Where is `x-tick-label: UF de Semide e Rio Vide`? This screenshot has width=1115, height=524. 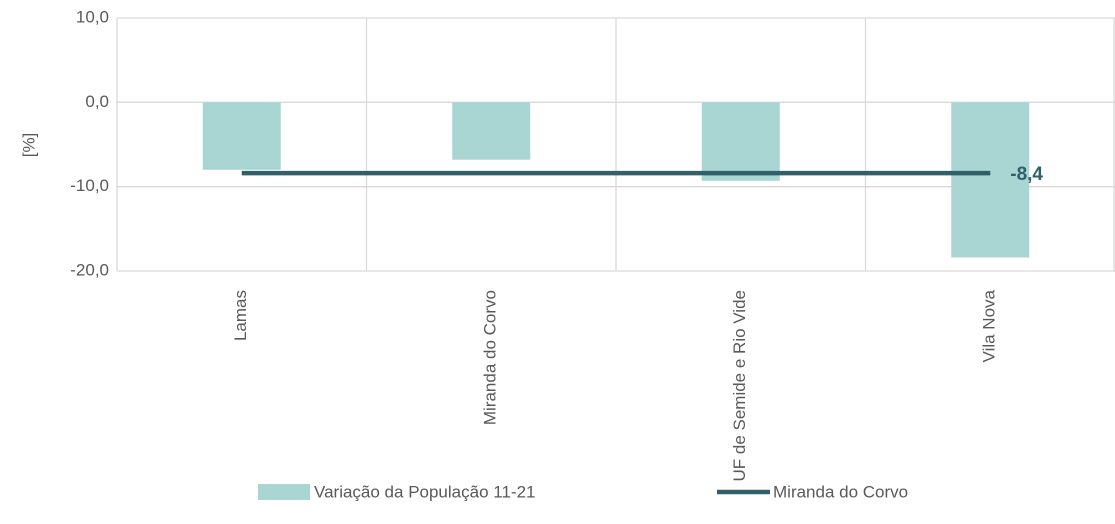
x-tick-label: UF de Semide e Rio Vide is located at coordinates (739, 386).